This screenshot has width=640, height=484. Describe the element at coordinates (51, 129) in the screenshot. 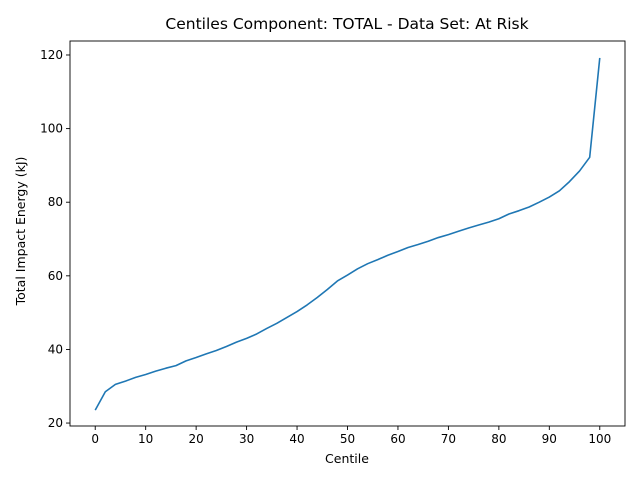

I see `y-tick-label: 100` at that location.